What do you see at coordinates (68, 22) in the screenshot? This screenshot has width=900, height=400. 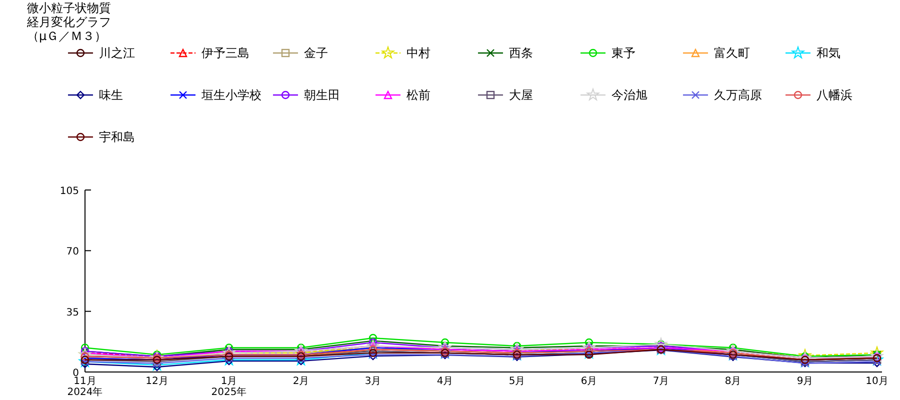 I see `chart-subtitle: 経月変化グラフ` at bounding box center [68, 22].